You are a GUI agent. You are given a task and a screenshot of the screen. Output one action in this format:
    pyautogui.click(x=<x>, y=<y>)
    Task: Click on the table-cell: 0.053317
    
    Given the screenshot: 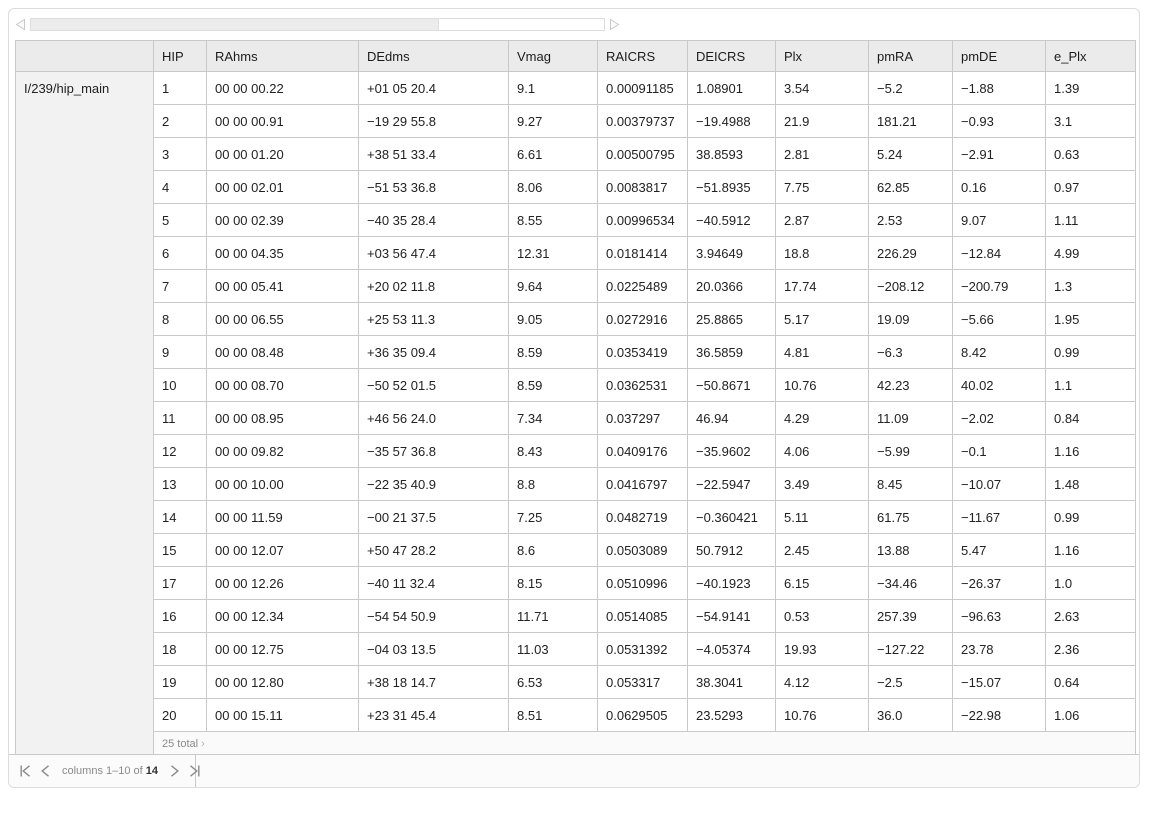 What is the action you would take?
    pyautogui.click(x=642, y=682)
    